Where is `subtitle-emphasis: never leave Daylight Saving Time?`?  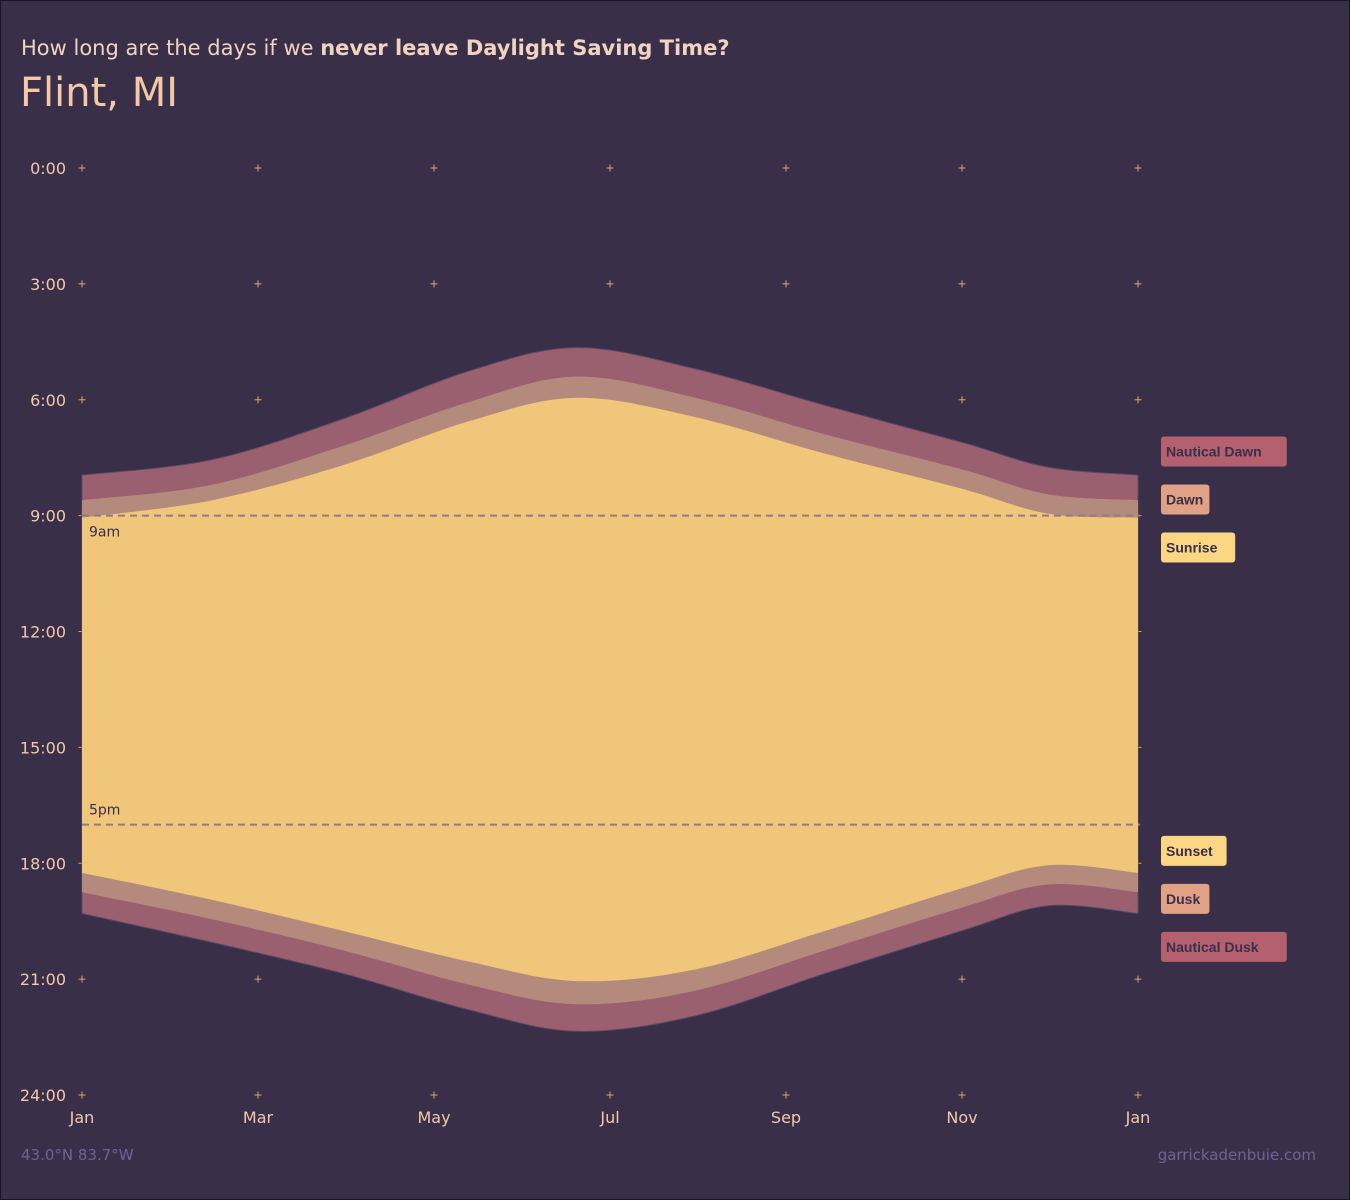
subtitle-emphasis: never leave Daylight Saving Time? is located at coordinates (525, 48).